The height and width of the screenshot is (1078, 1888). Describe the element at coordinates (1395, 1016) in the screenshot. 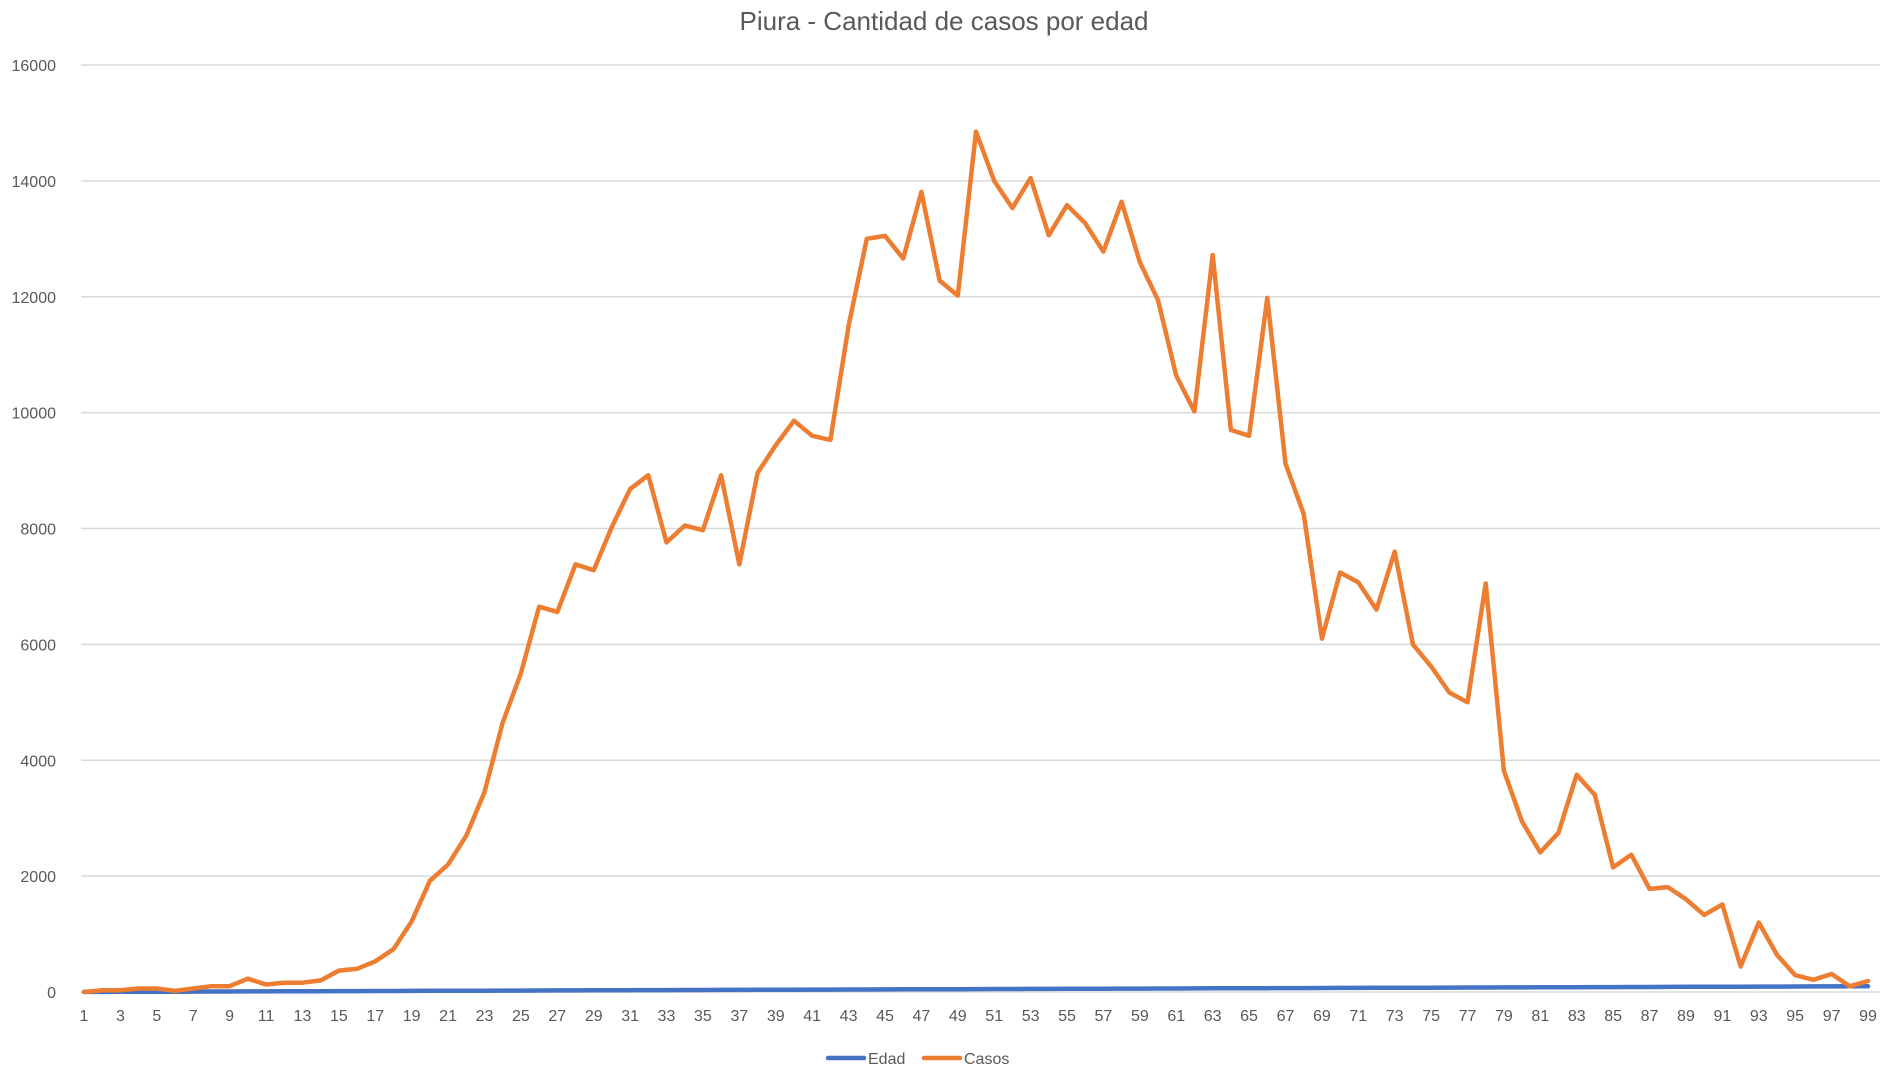

I see `x-tick-label: 73` at that location.